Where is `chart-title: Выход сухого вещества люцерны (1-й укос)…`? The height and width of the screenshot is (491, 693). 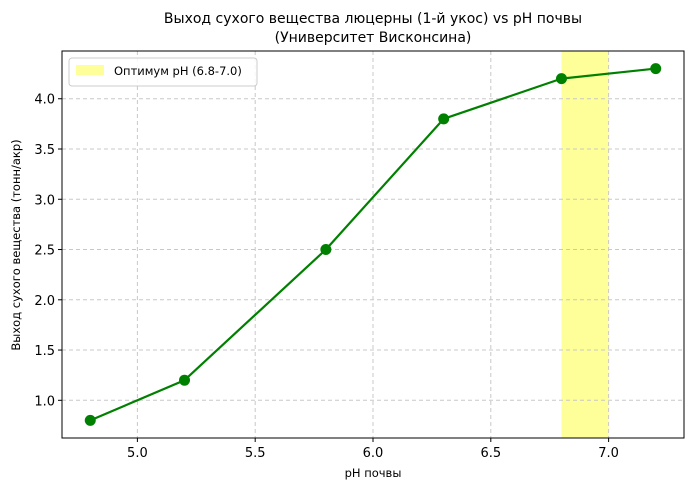 chart-title: Выход сухого вещества люцерны (1-й укос)… is located at coordinates (373, 28).